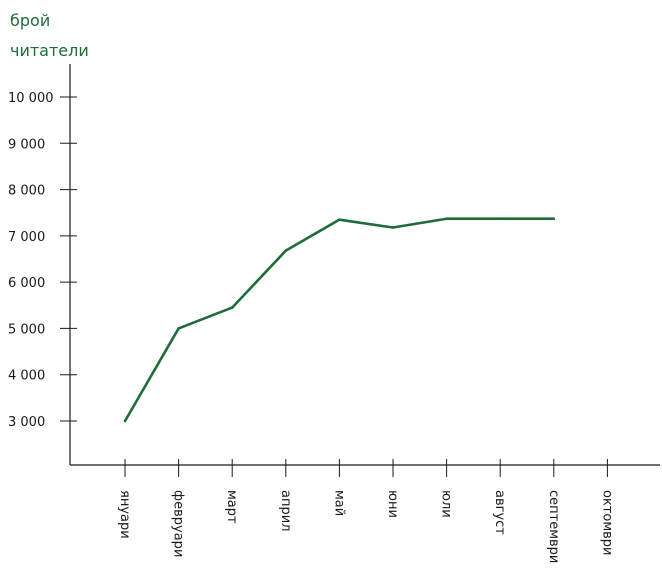  Describe the element at coordinates (49, 50) in the screenshot. I see `y-axis-label-line-2: читатели` at that location.